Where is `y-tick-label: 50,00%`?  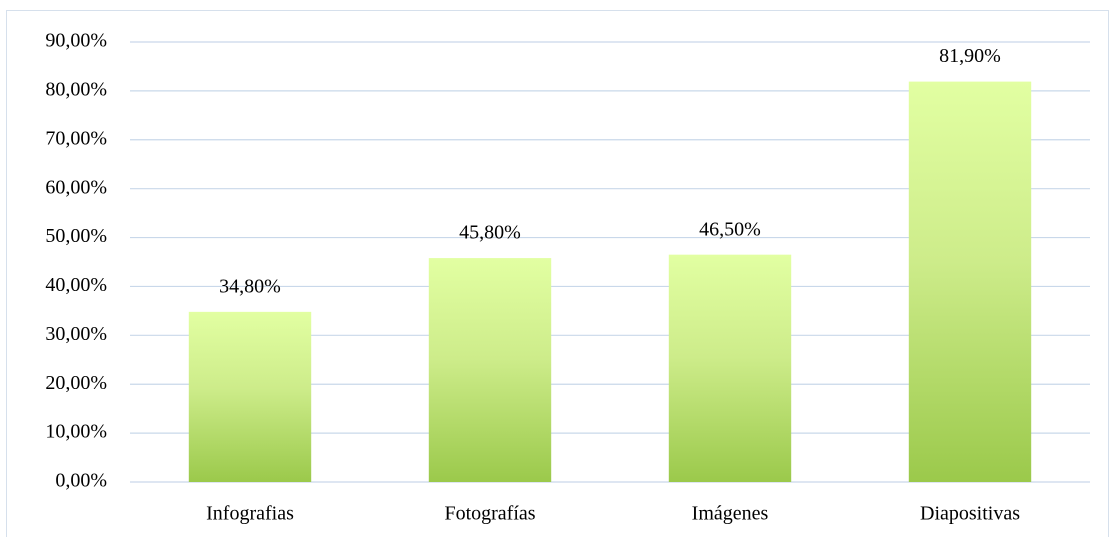
y-tick-label: 50,00% is located at coordinates (76, 236).